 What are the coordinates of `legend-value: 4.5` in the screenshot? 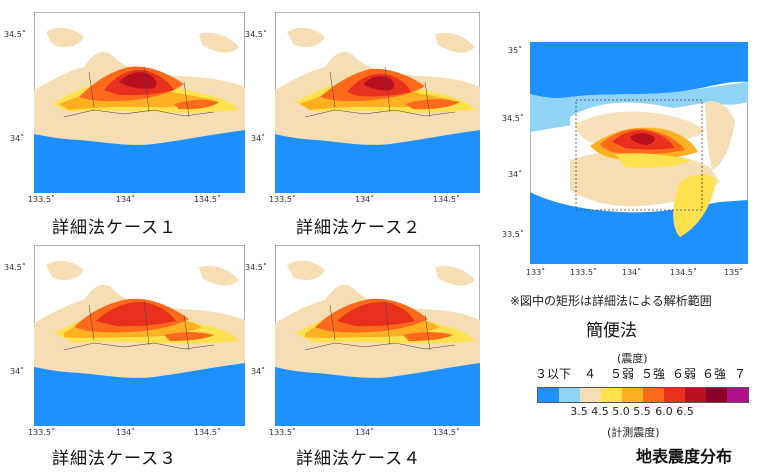 It's located at (600, 411).